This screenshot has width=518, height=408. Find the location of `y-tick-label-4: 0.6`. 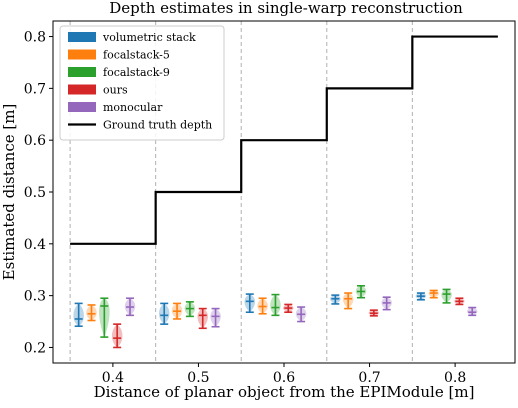

y-tick-label-4: 0.6 is located at coordinates (35, 141).